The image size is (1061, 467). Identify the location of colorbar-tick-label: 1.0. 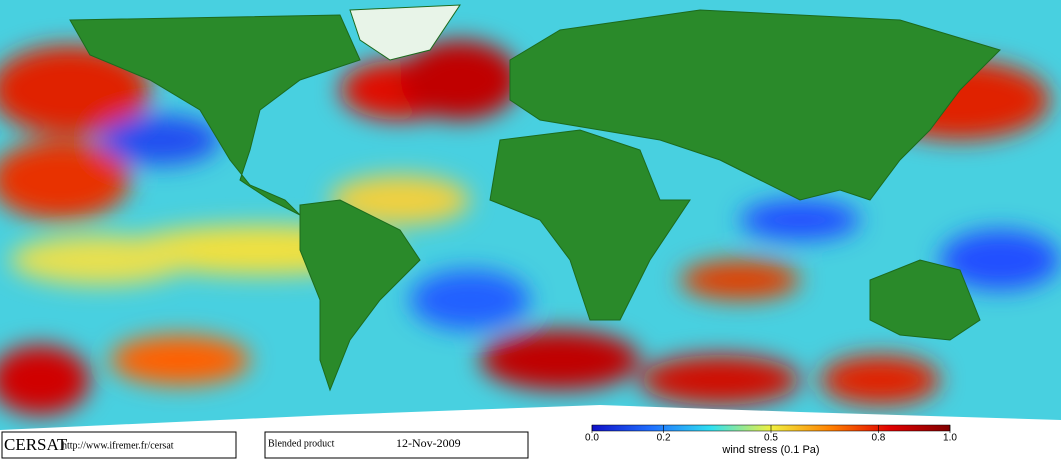
(950, 438).